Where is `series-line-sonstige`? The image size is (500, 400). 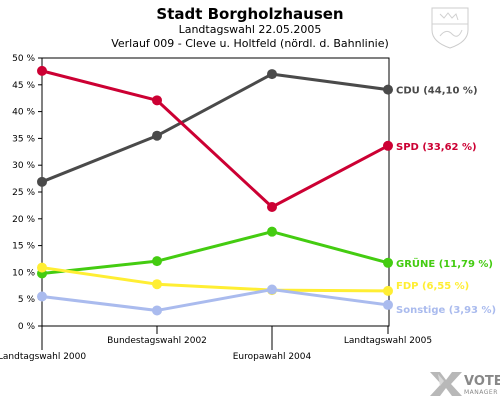 series-line-sonstige is located at coordinates (215, 300).